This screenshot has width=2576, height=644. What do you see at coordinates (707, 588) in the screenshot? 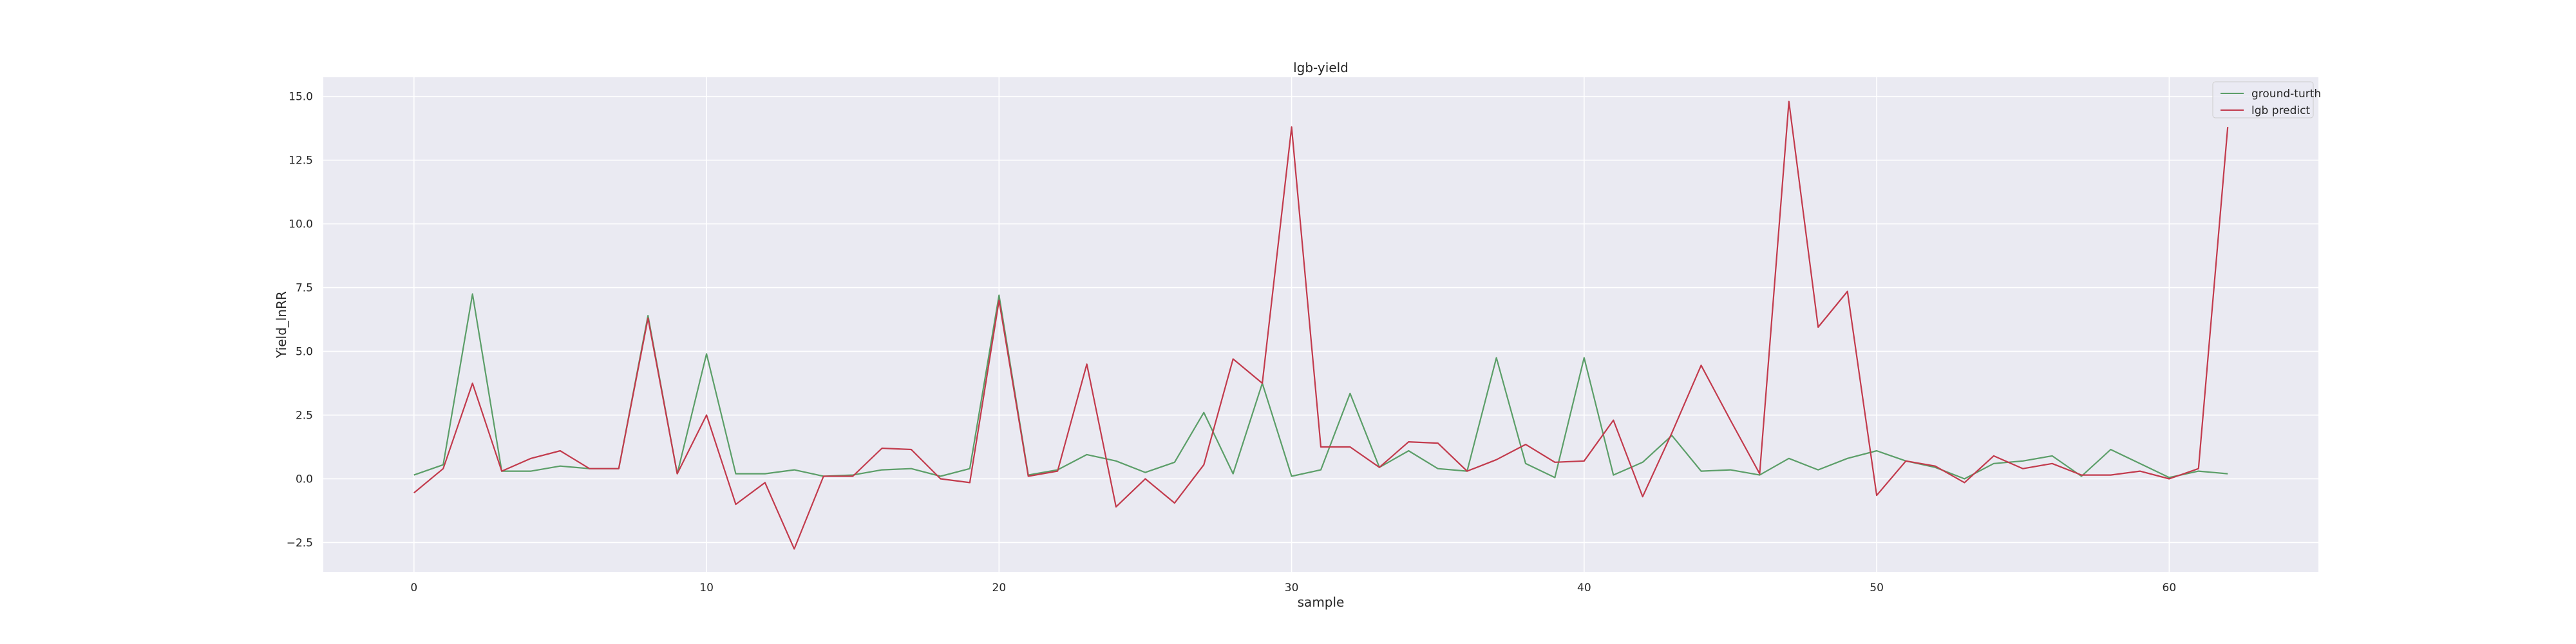
I see `x-tick-label: 10` at bounding box center [707, 588].